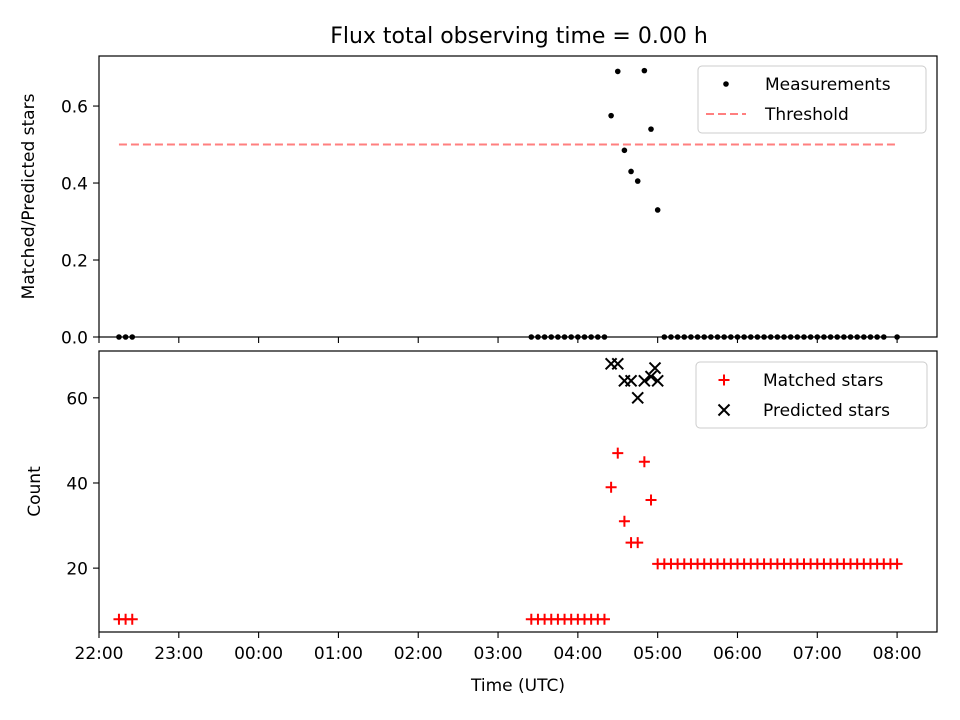 This screenshot has height=720, width=960. I want to click on x-tick-label: 03:00, so click(498, 654).